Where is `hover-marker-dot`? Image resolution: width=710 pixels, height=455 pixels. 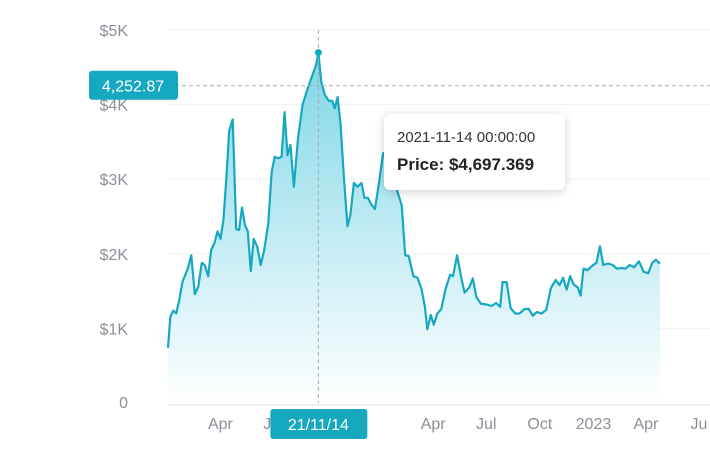 hover-marker-dot is located at coordinates (318, 53).